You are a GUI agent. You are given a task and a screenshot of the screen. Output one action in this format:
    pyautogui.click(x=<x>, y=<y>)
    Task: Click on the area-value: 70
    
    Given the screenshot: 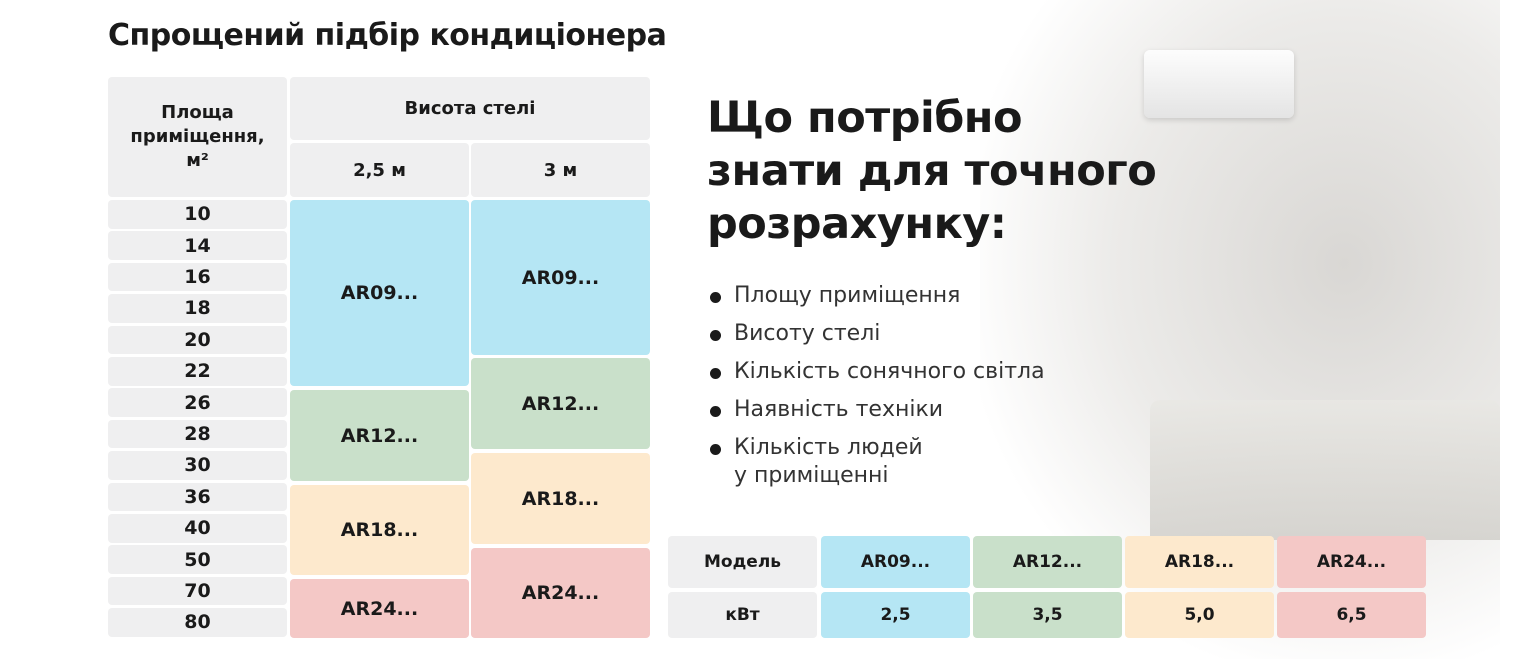 What is the action you would take?
    pyautogui.click(x=197, y=591)
    